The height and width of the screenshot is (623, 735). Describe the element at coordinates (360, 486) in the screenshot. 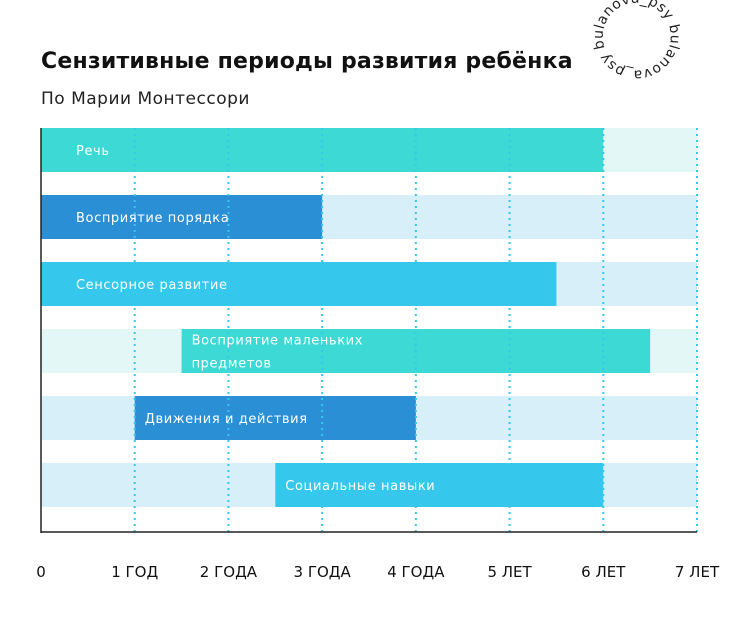

I see `bar-label: Социальные навыки` at that location.